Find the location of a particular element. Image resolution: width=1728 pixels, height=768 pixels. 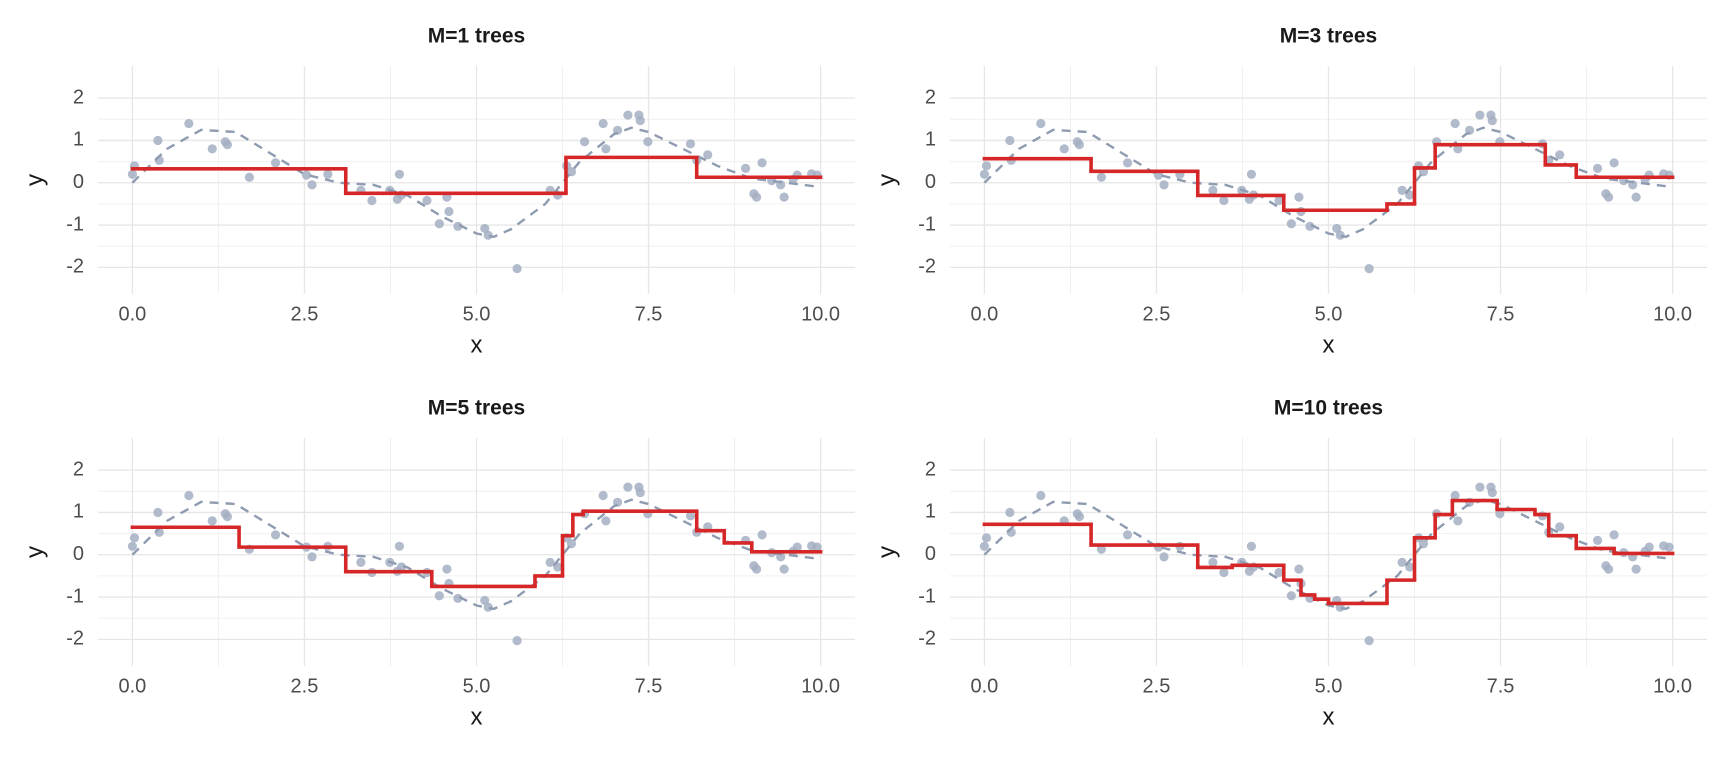

chart-title: M=3 trees is located at coordinates (1328, 36).